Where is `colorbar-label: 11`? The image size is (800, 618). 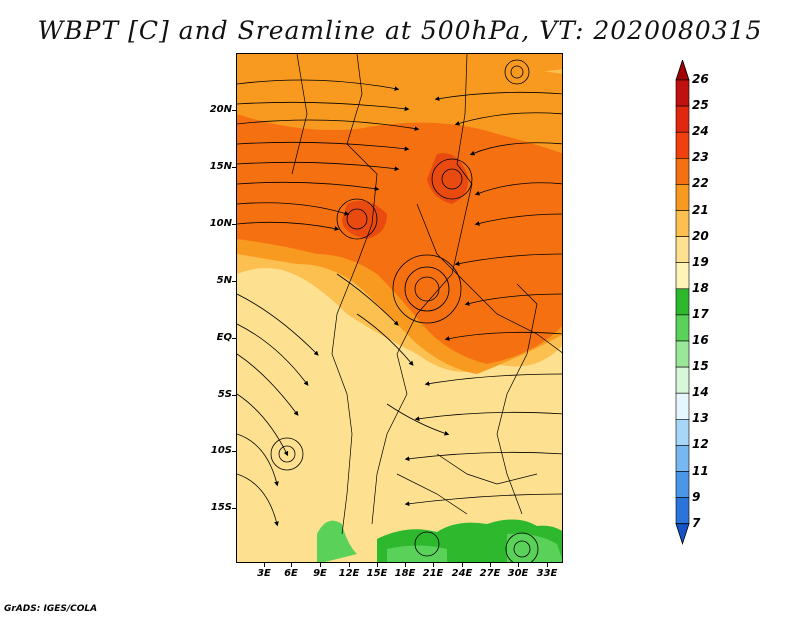
colorbar-label: 11 is located at coordinates (700, 470).